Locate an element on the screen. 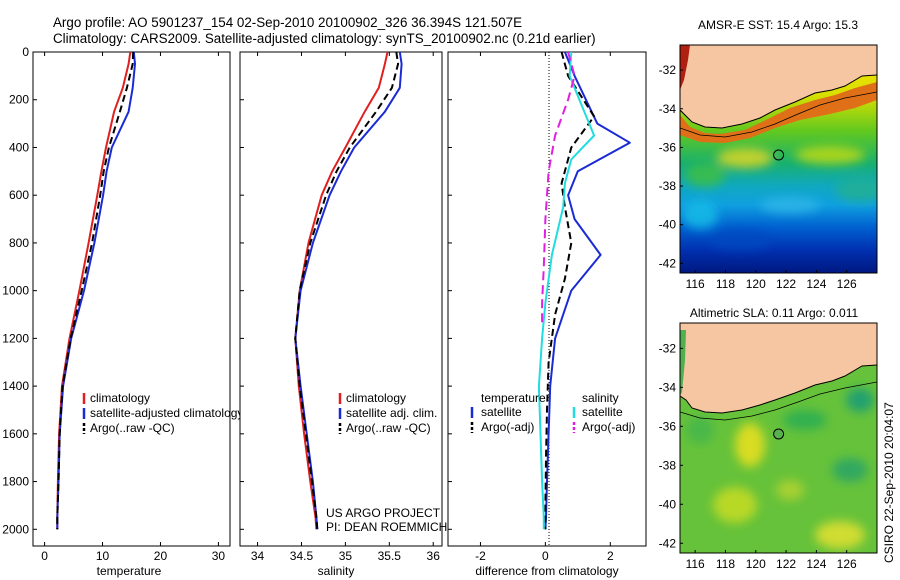 The width and height of the screenshot is (900, 580). series-line-satellite-adj-clim is located at coordinates (348, 291).